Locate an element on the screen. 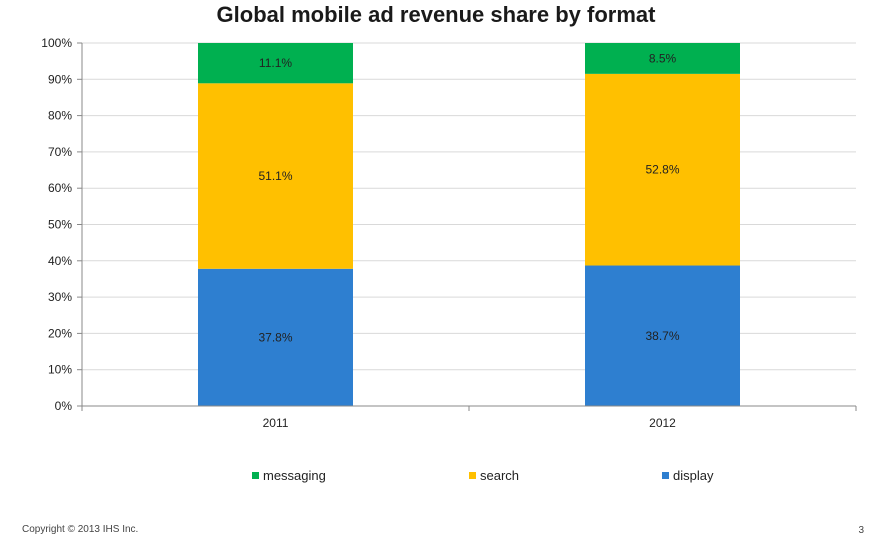  data-label-display-2011: 37.8% is located at coordinates (275, 337).